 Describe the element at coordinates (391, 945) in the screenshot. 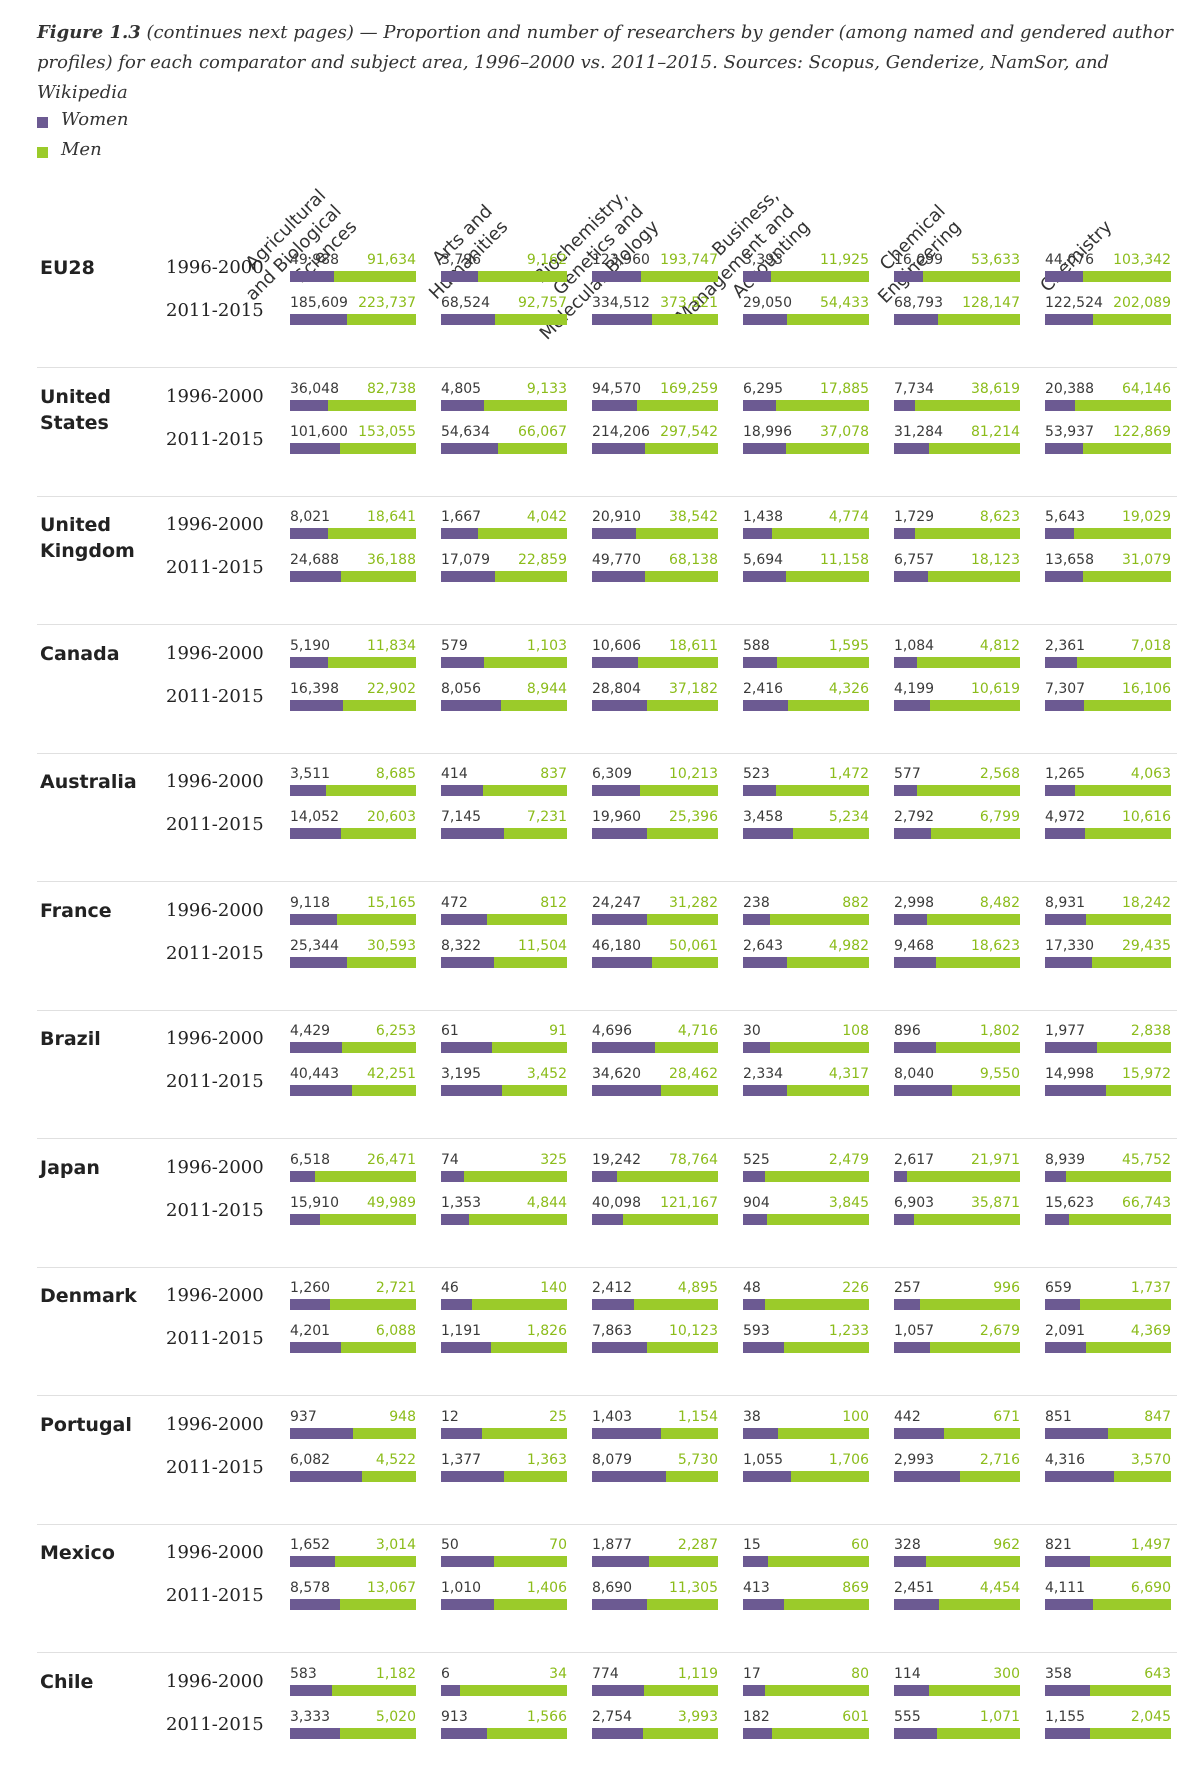

I see `men-value-label: 30,593` at that location.